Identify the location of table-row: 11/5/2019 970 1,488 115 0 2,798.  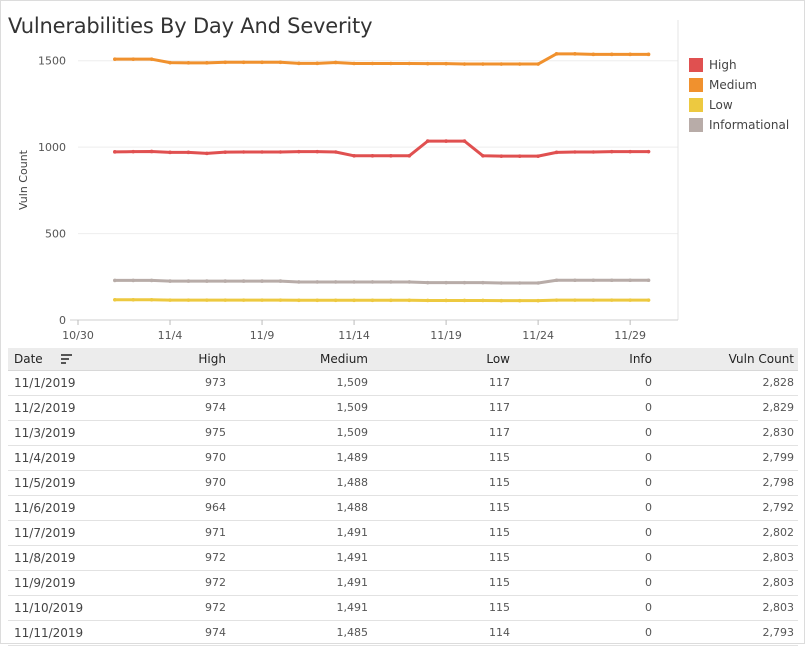
(403, 483).